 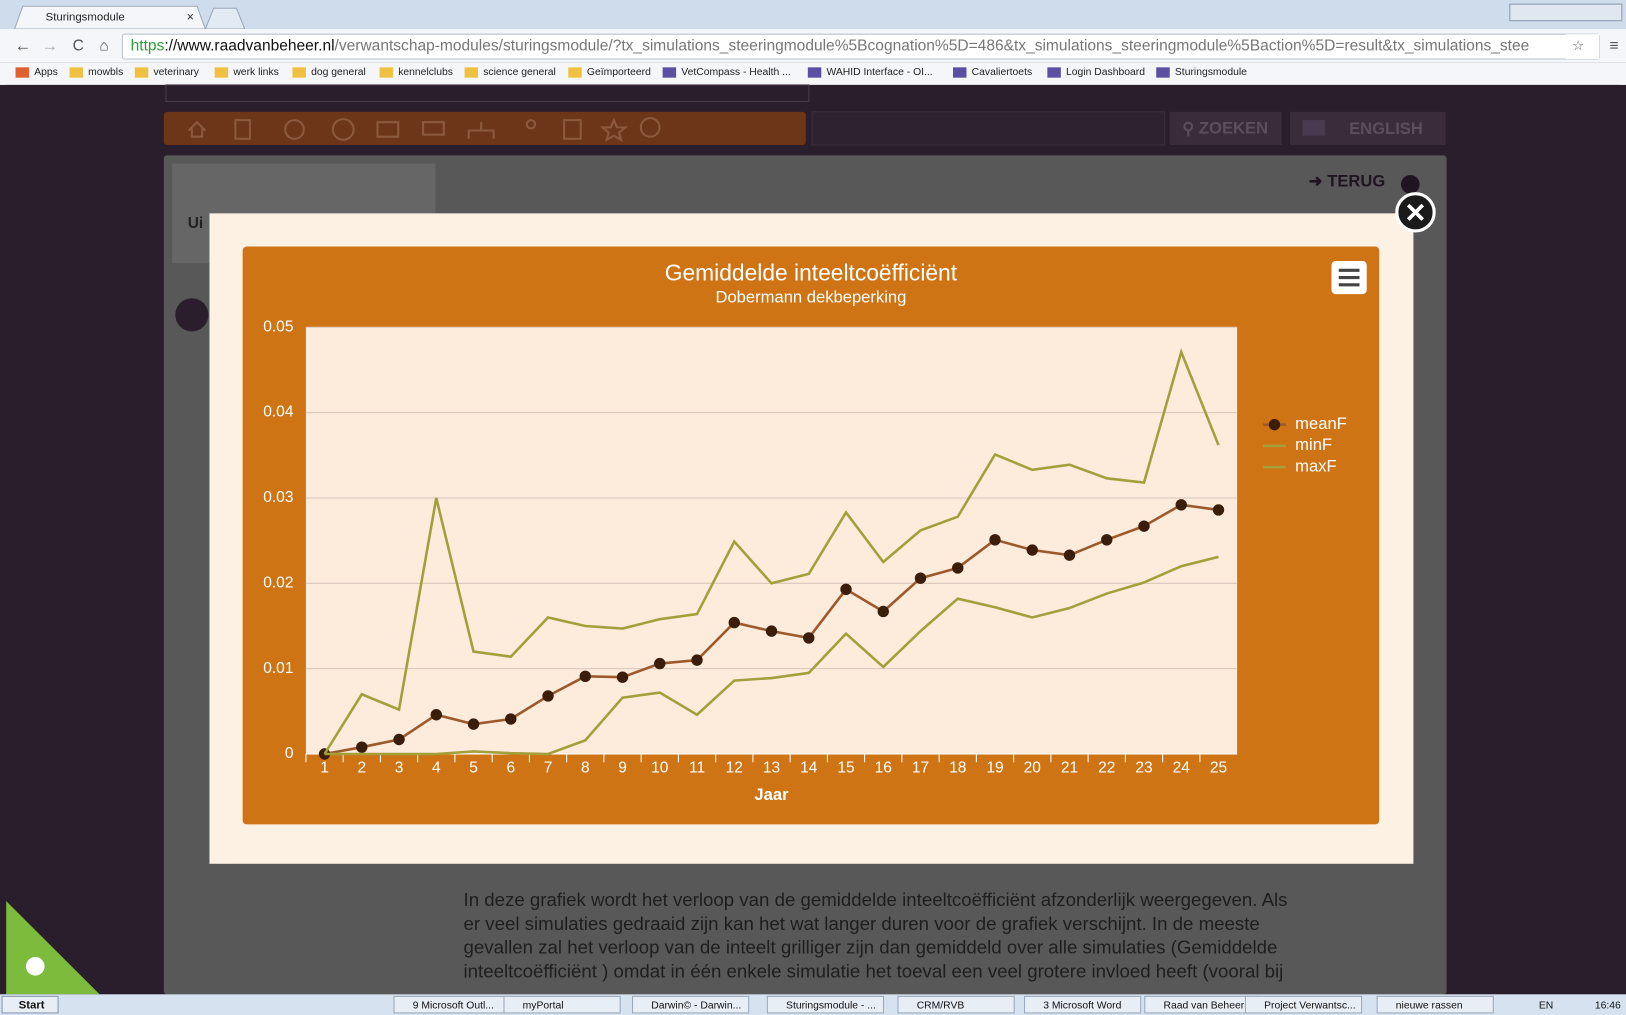 I want to click on search-button, so click(x=1225, y=128).